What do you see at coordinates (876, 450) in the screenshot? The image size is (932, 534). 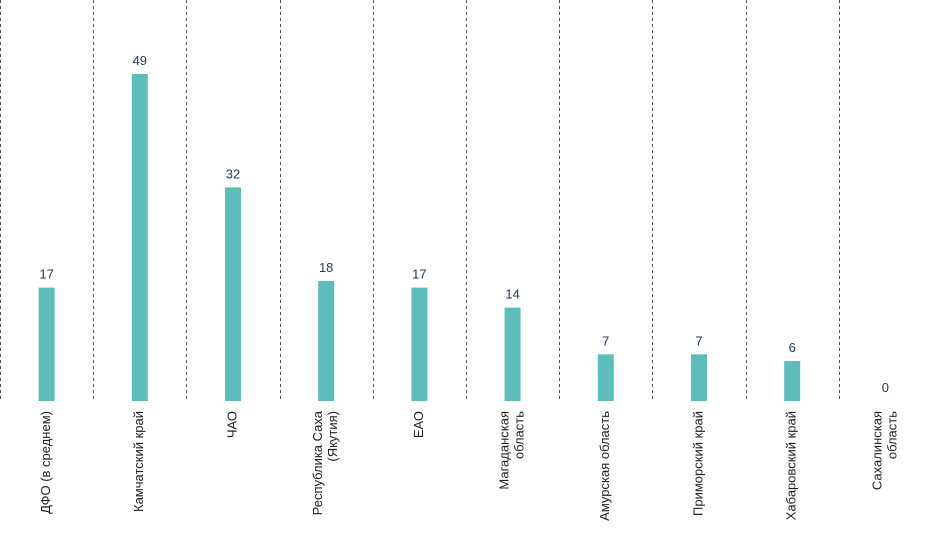 I see `category-label-line: Сахалинская` at bounding box center [876, 450].